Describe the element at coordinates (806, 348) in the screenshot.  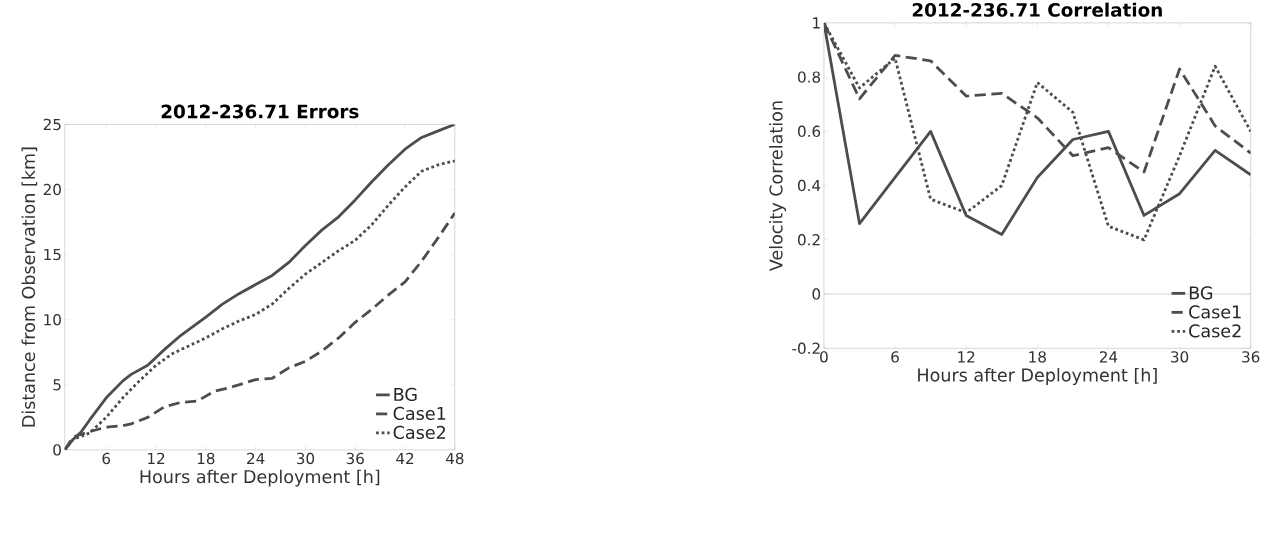
I see `y-tick-label: -0.2` at that location.